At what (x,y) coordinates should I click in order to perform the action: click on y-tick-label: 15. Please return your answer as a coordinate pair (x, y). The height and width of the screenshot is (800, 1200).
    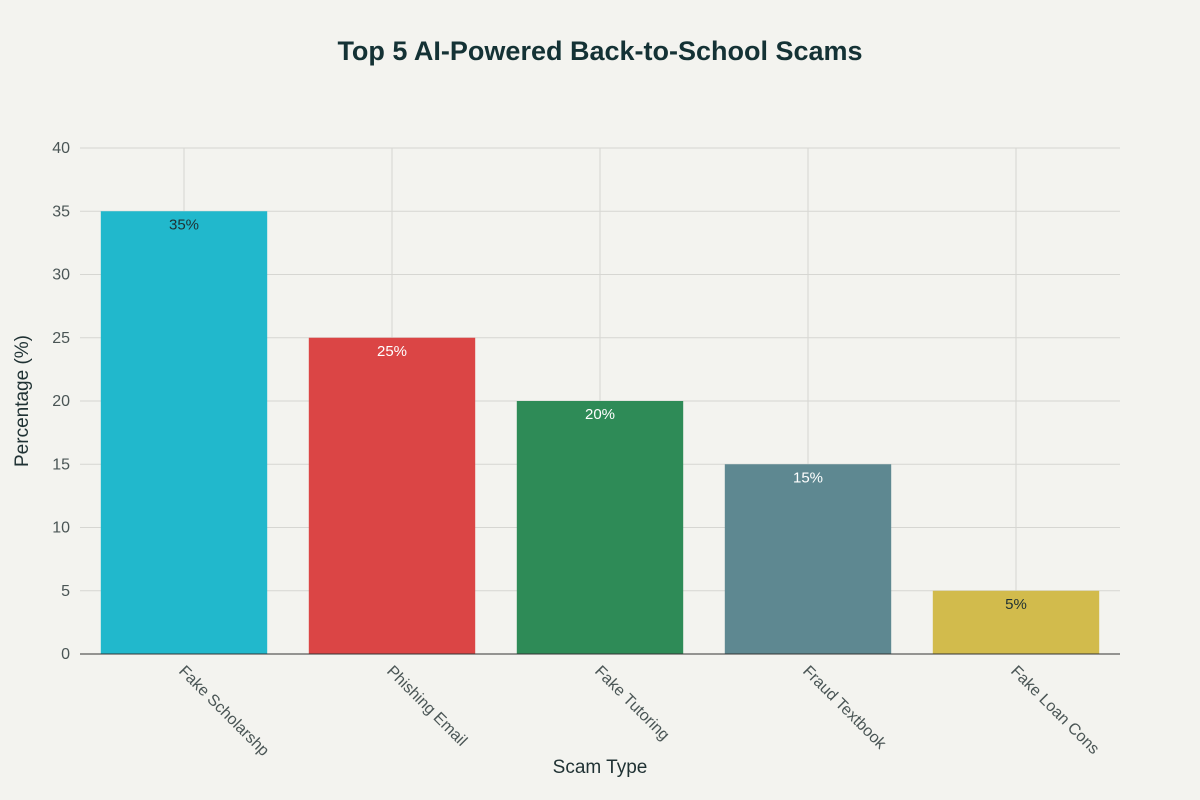
    Looking at the image, I should click on (61, 464).